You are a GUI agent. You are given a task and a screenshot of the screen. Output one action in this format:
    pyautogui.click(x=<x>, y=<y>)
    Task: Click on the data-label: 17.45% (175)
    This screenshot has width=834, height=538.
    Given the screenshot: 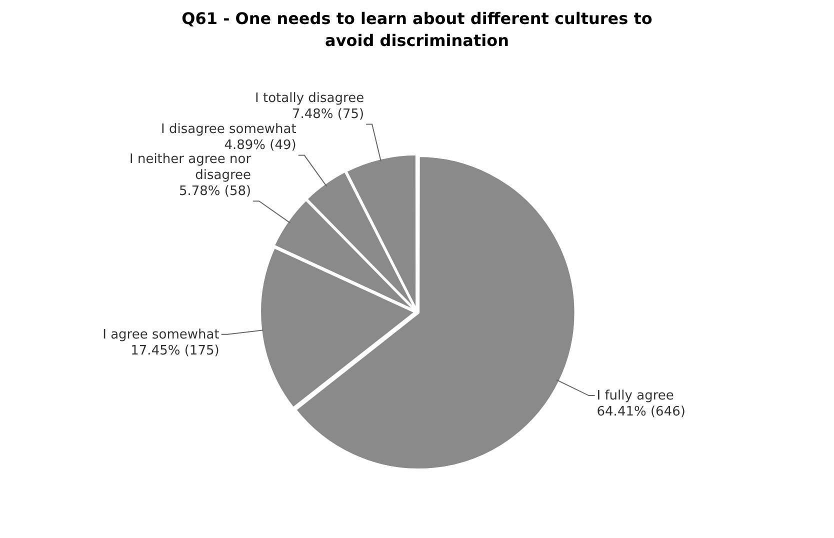 What is the action you would take?
    pyautogui.click(x=175, y=350)
    